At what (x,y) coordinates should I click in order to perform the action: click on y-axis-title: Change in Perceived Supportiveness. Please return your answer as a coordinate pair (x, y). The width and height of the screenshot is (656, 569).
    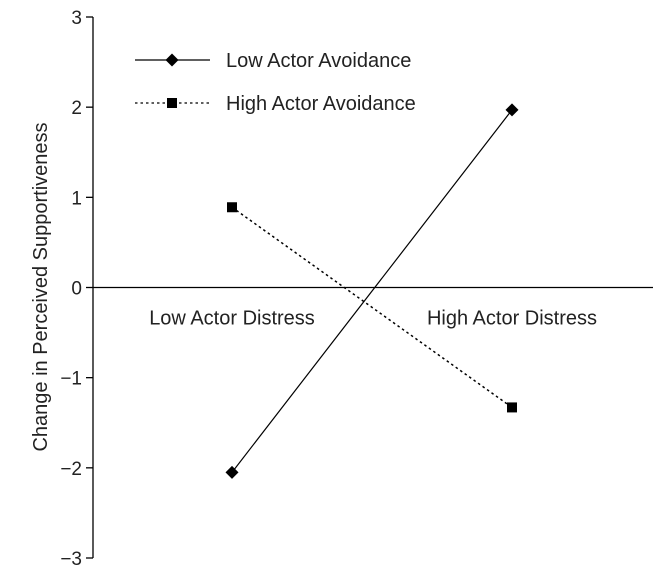
    Looking at the image, I should click on (41, 286).